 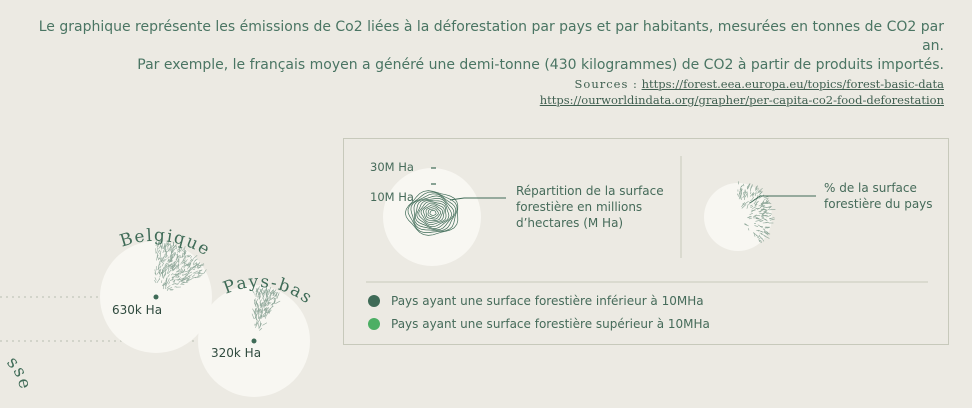 What do you see at coordinates (156, 297) in the screenshot?
I see `point-belgique` at bounding box center [156, 297].